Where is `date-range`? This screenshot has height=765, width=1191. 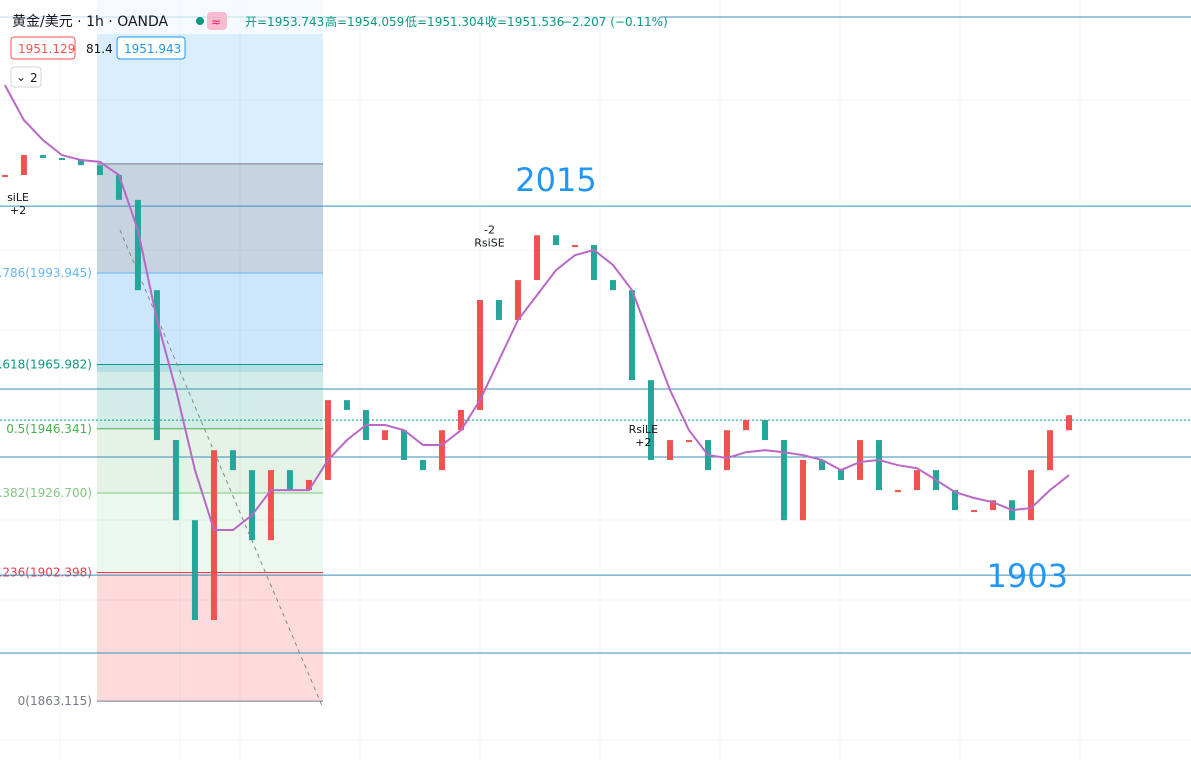 date-range is located at coordinates (210, 186).